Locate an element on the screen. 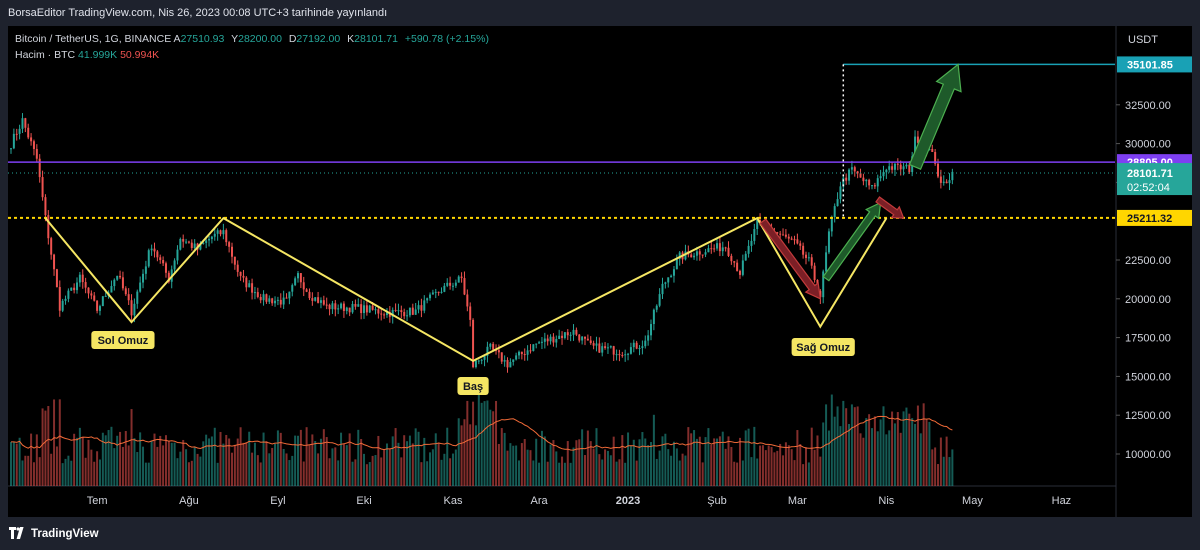 This screenshot has width=1200, height=550. target-price-badge: 35101.85 is located at coordinates (1150, 65).